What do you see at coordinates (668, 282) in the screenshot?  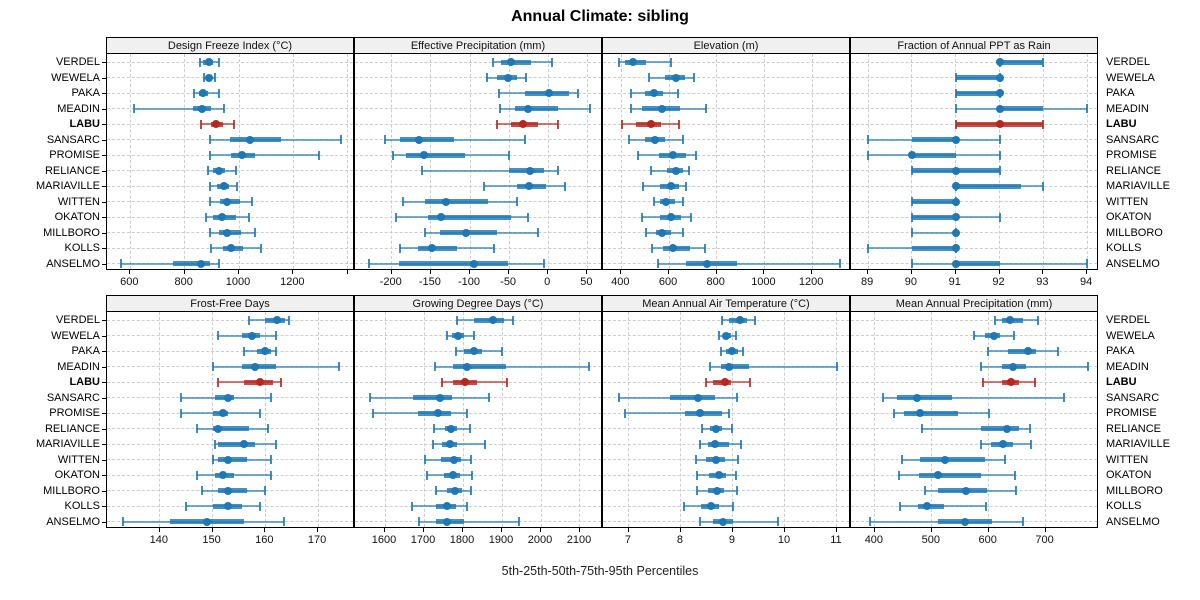 I see `axis-tick-label: 600` at bounding box center [668, 282].